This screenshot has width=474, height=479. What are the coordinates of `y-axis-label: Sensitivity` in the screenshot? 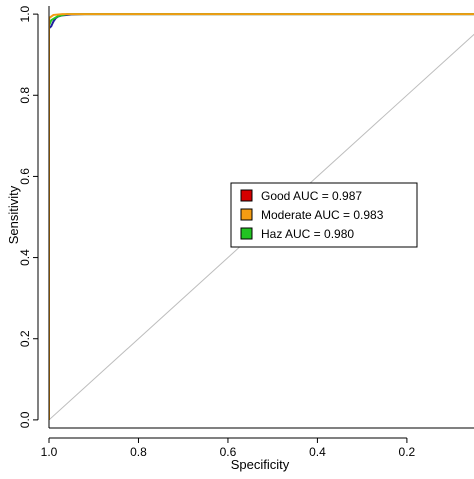 It's located at (13, 214).